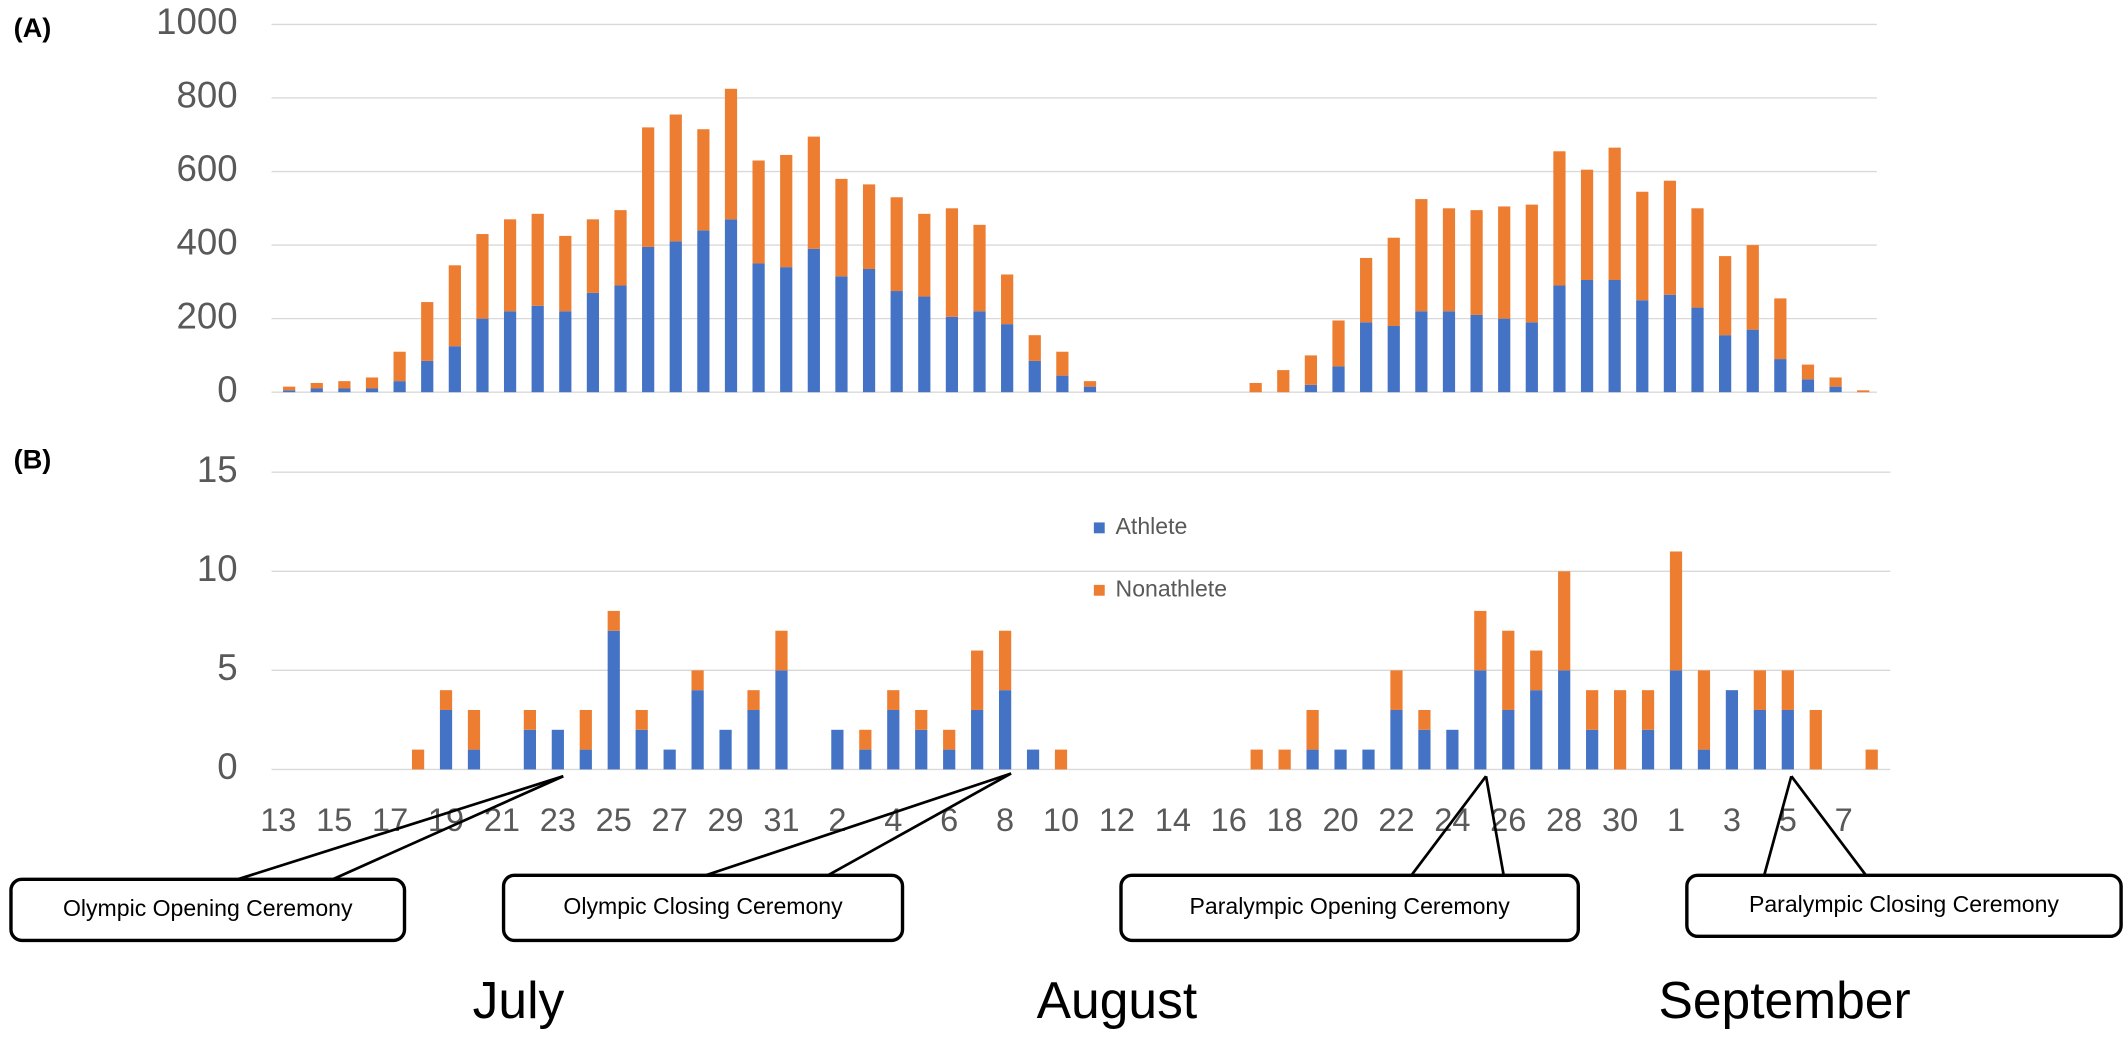 The width and height of the screenshot is (2128, 1040). Describe the element at coordinates (1396, 820) in the screenshot. I see `x-tick-label: 22` at that location.